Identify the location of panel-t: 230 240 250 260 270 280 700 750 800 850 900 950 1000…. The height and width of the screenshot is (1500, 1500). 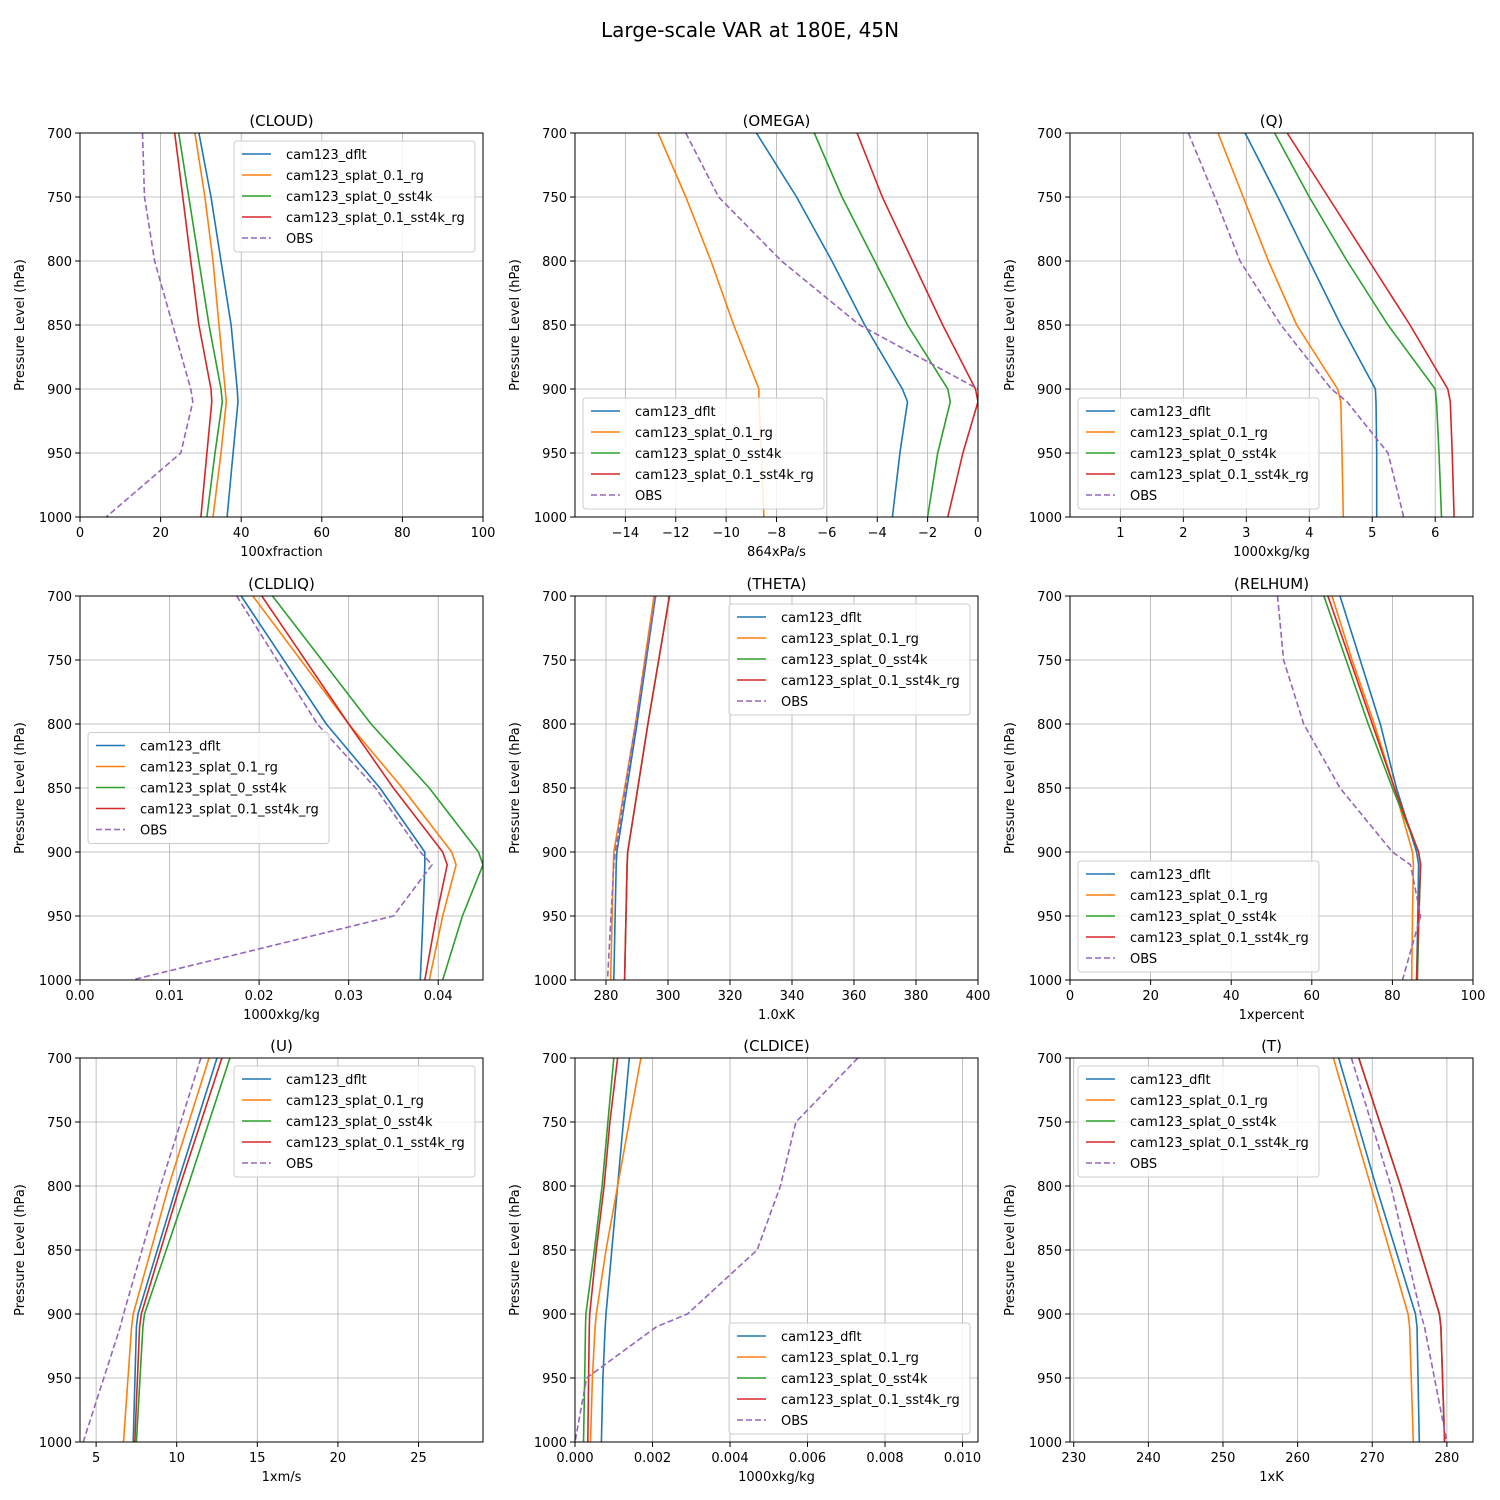
(1238, 1261).